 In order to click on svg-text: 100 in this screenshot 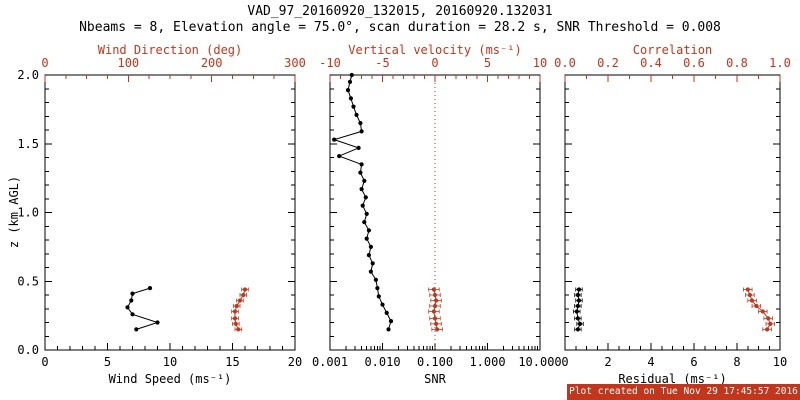, I will do `click(128, 63)`.